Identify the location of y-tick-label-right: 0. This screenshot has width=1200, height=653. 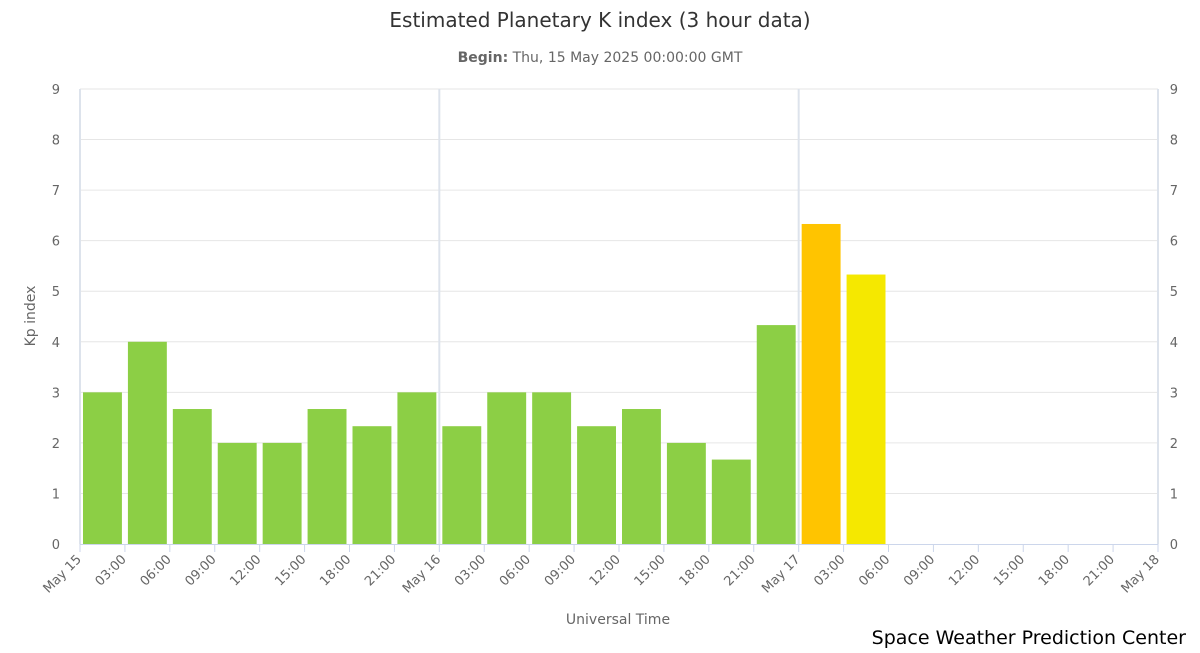
(1174, 545).